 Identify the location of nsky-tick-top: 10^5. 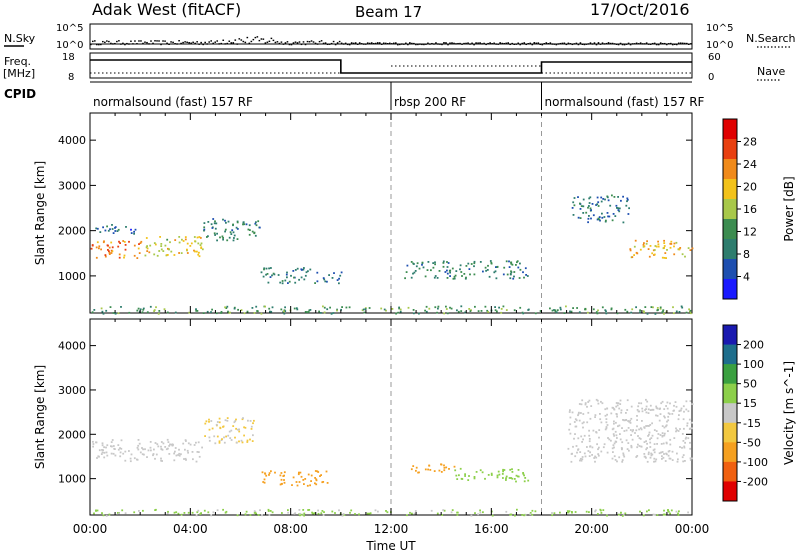
(69, 28).